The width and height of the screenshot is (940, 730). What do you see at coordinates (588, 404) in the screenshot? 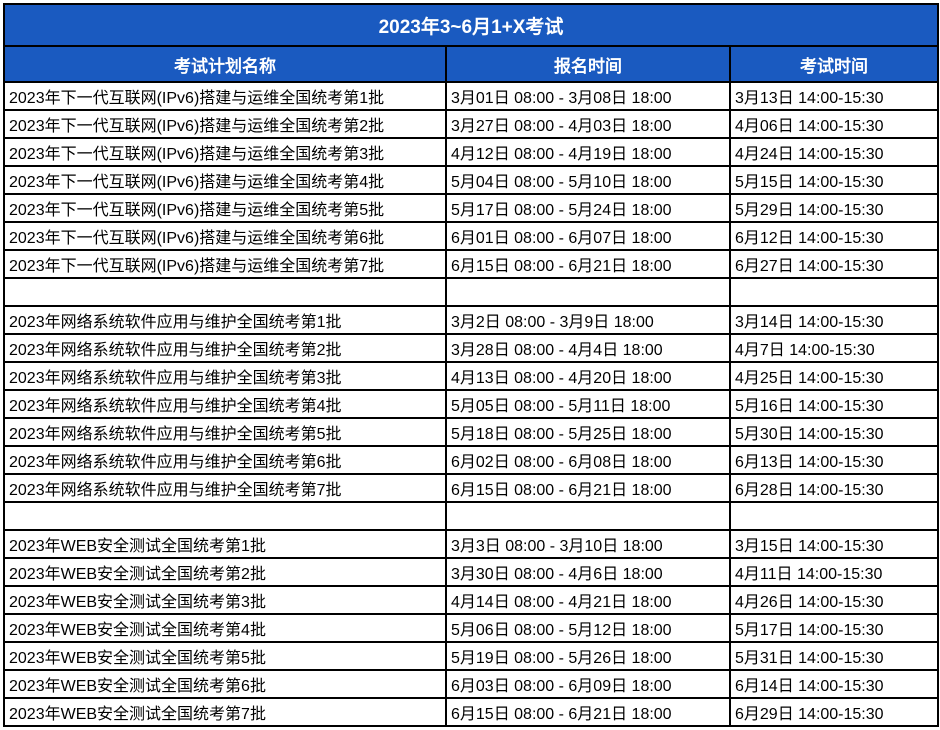
I see `signup-time-cell: 5月05日 08:00 - 5月11日 18:00` at bounding box center [588, 404].